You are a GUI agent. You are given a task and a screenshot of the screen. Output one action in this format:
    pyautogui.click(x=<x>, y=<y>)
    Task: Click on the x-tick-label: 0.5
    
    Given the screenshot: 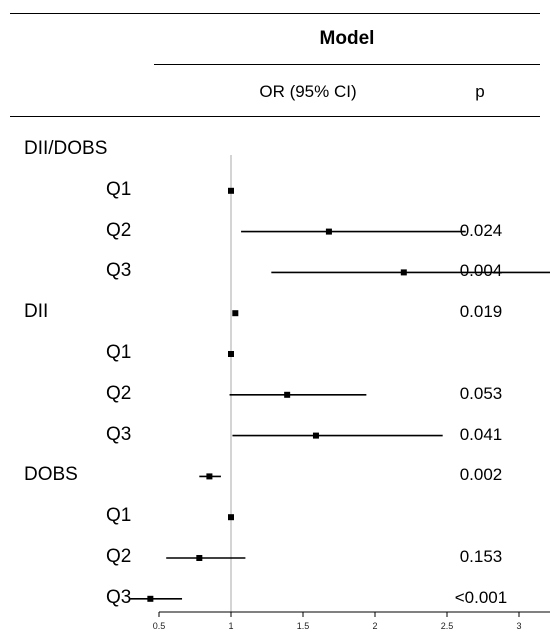 What is the action you would take?
    pyautogui.click(x=159, y=626)
    